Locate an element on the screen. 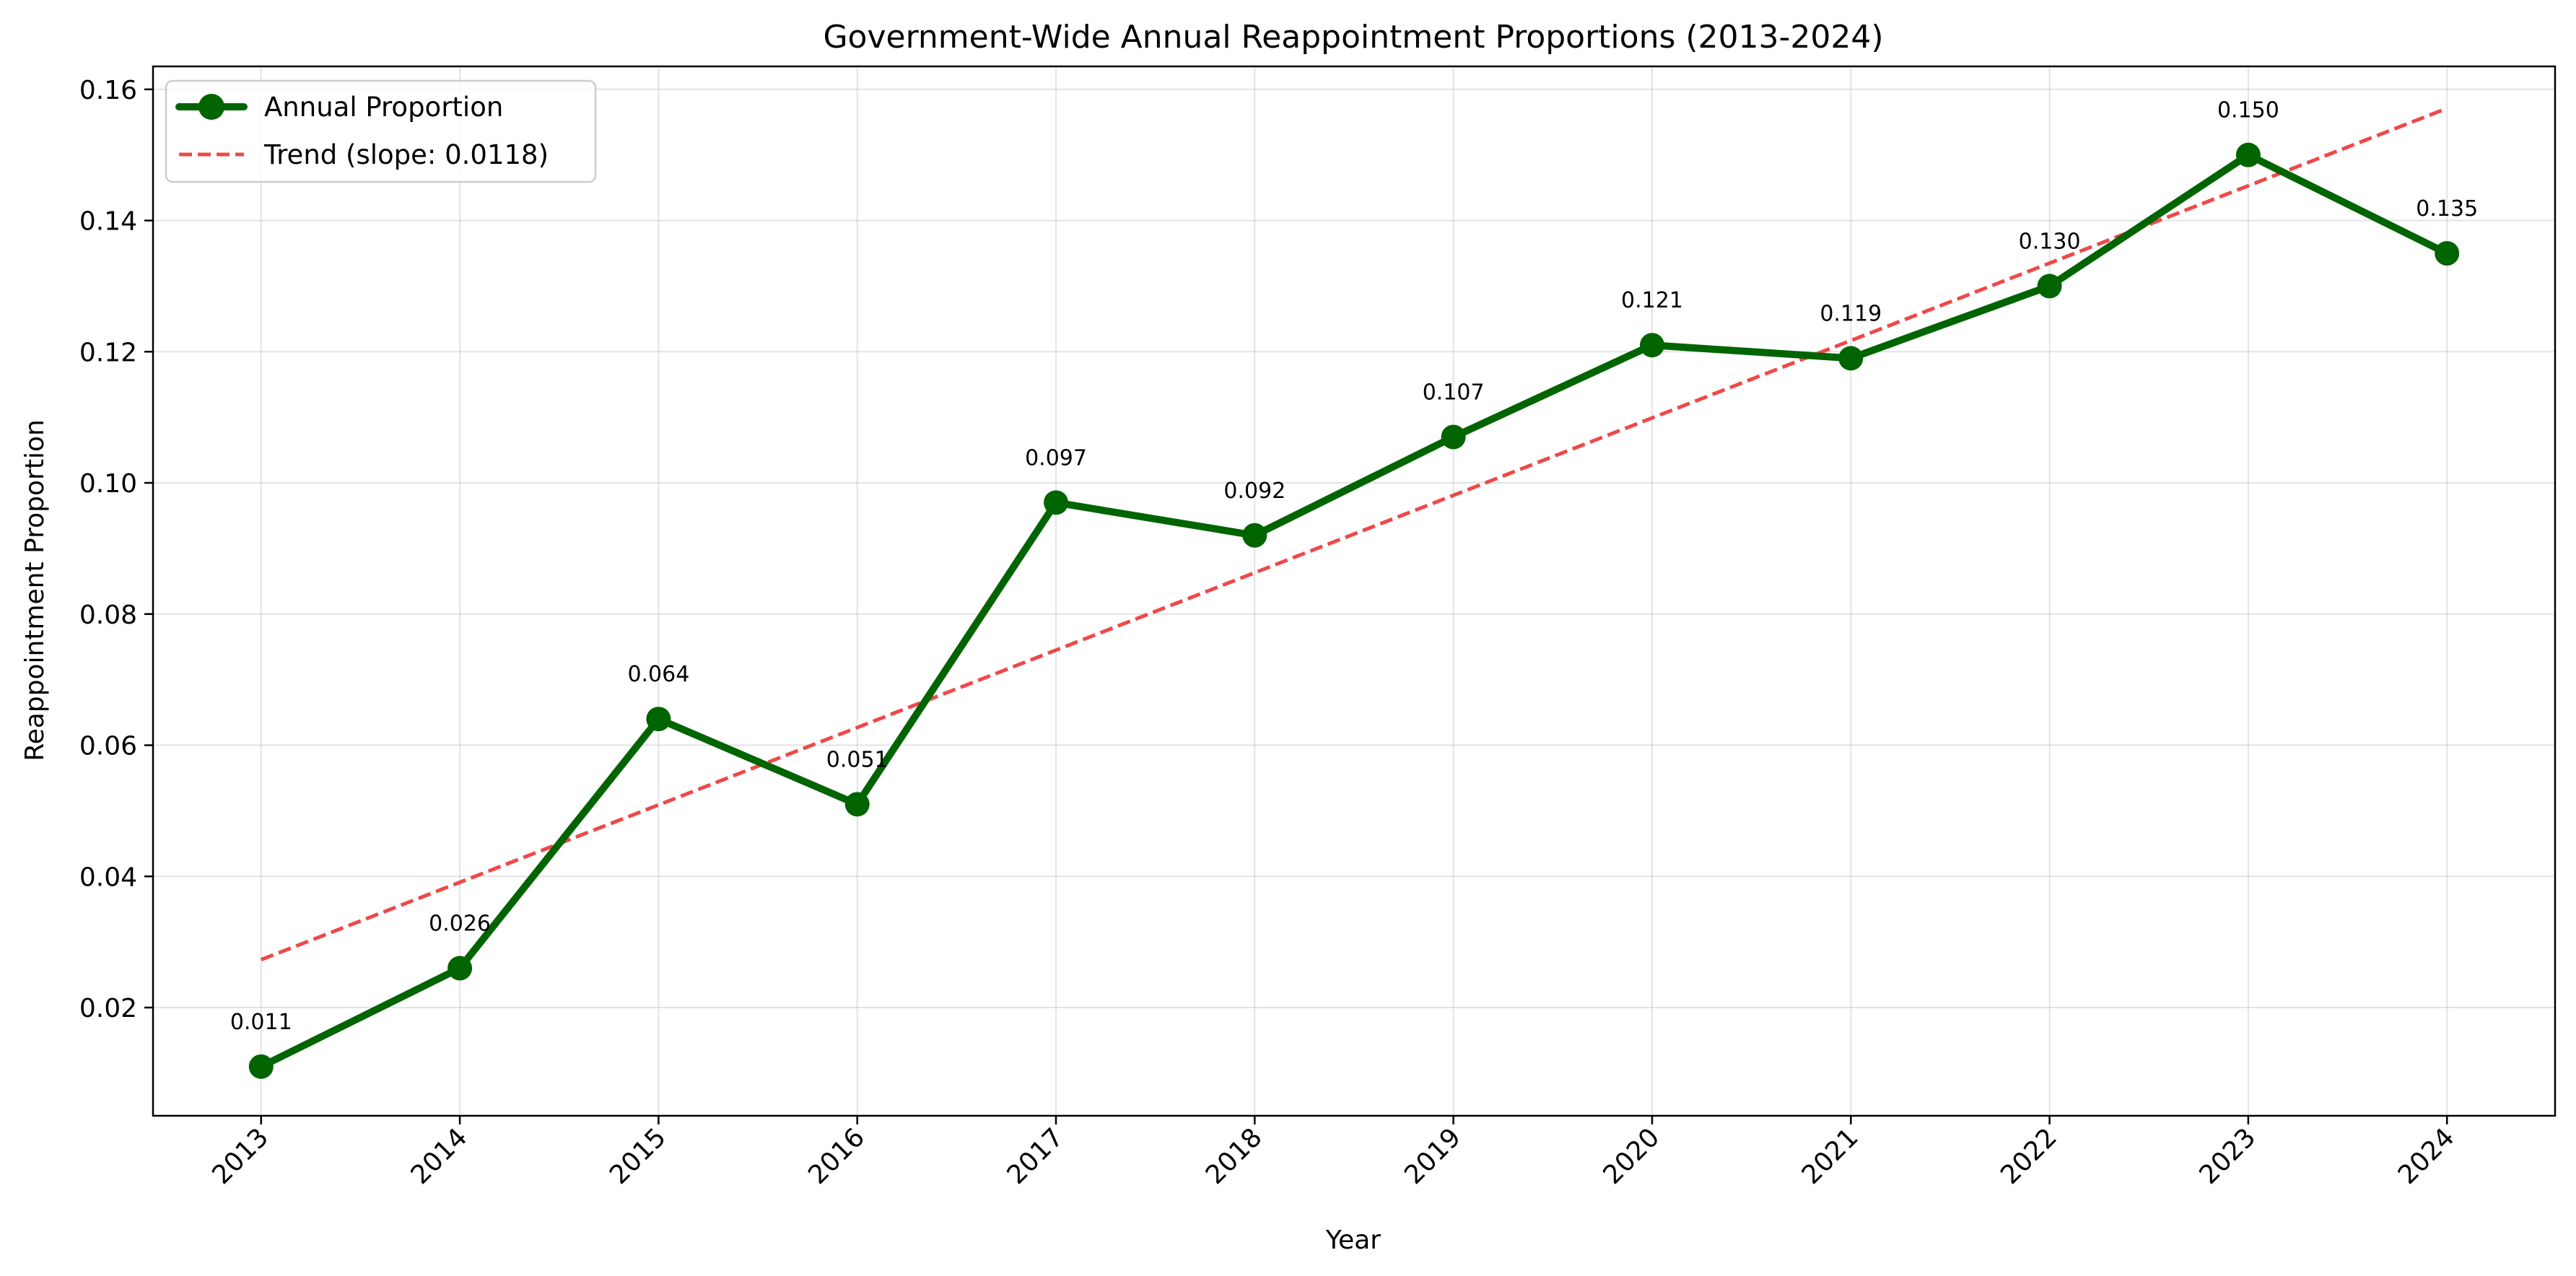  data-label: 0.135 is located at coordinates (2447, 209).